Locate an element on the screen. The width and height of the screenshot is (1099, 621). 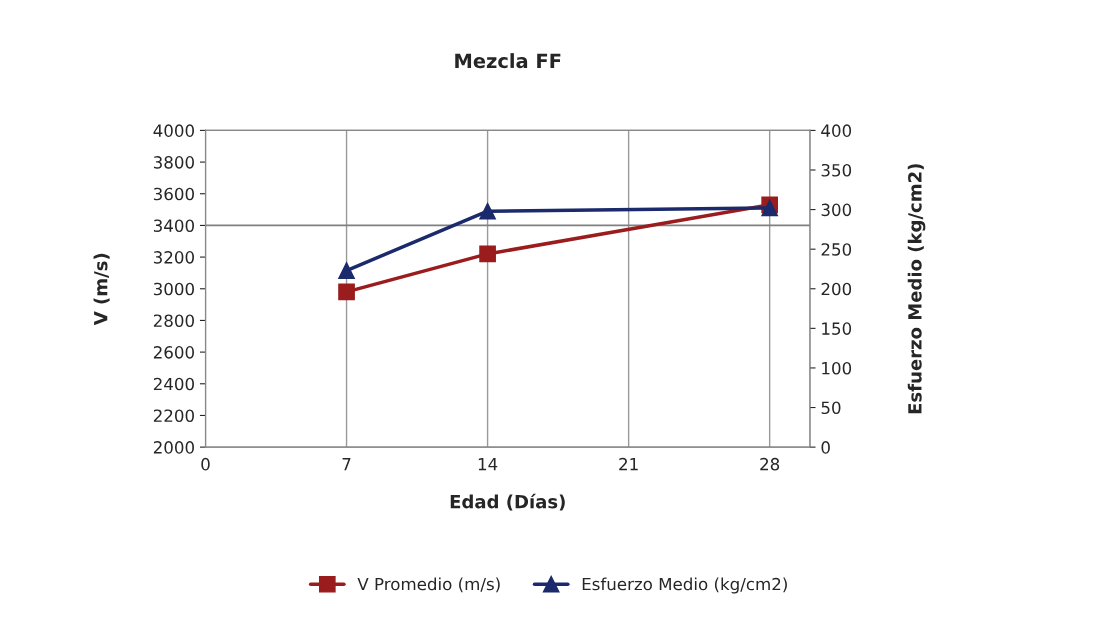
y-tick-label: 3000 is located at coordinates (173, 289).